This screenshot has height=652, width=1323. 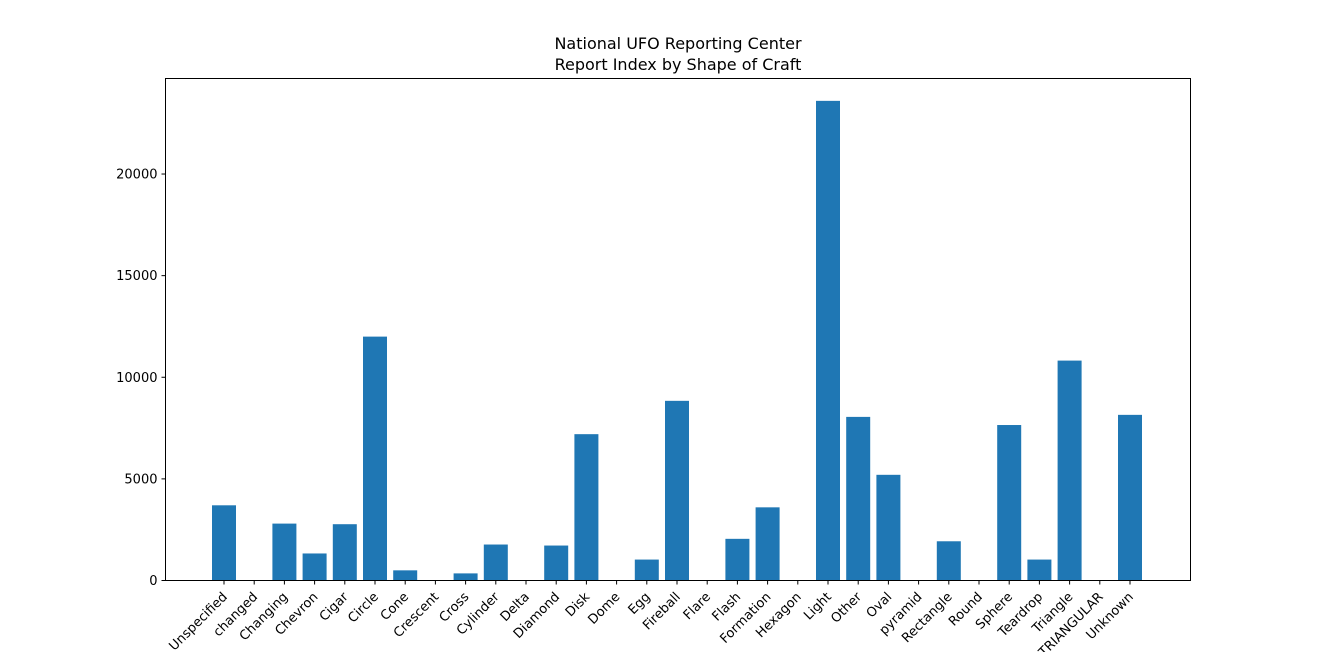 I want to click on x-tick-label: Circle, so click(x=363, y=608).